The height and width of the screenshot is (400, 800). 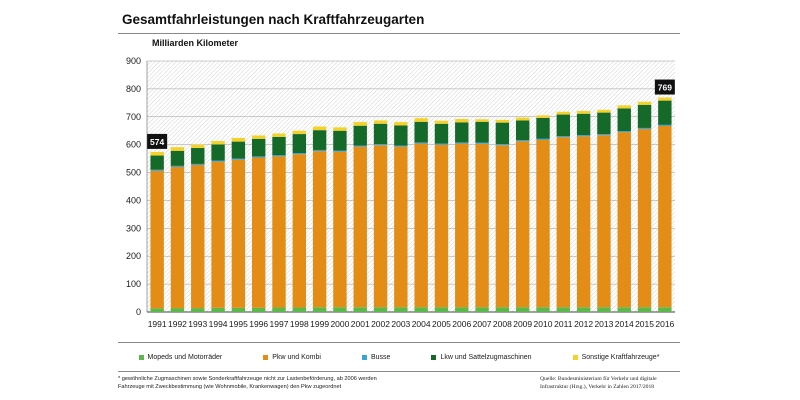 I want to click on y-tick-label: 300, so click(x=133, y=228).